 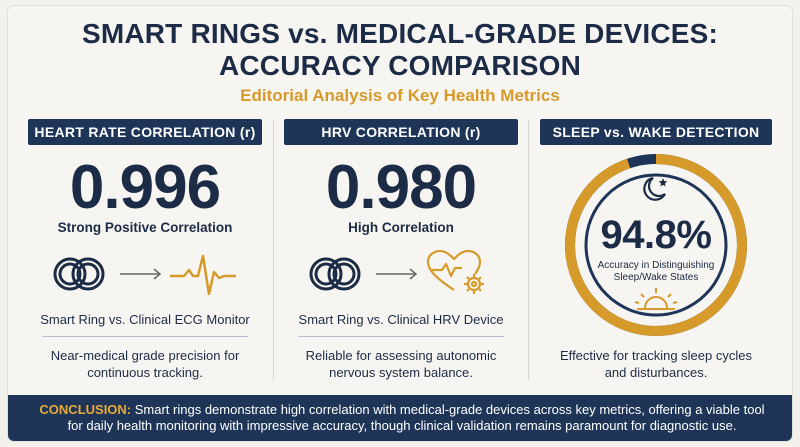 What do you see at coordinates (145, 319) in the screenshot?
I see `heart-rate-comparison: Smart Ring vs. Clinical ECG Monitor` at bounding box center [145, 319].